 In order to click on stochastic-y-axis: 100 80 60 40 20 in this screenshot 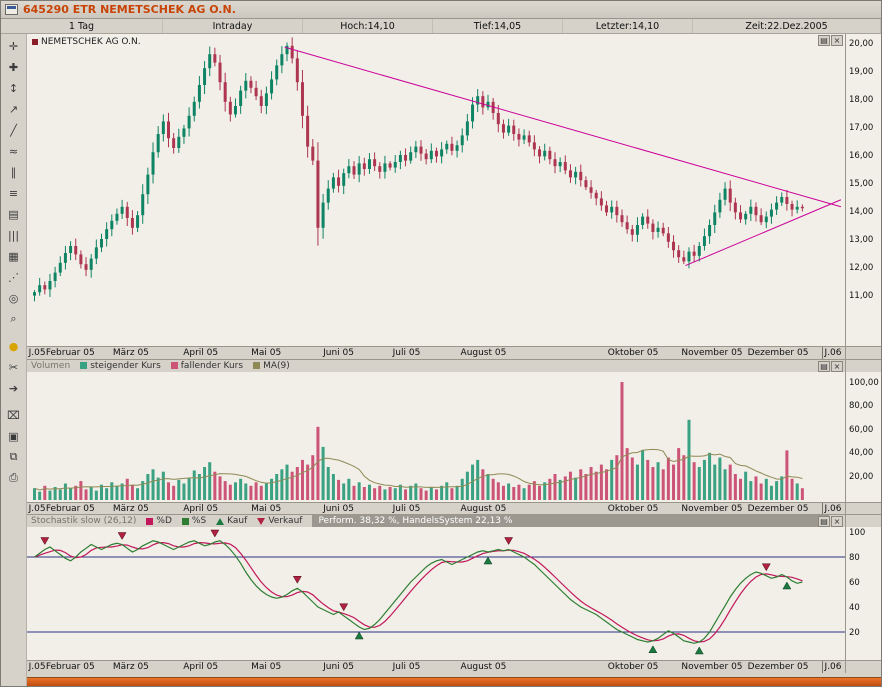, I will do `click(863, 594)`.